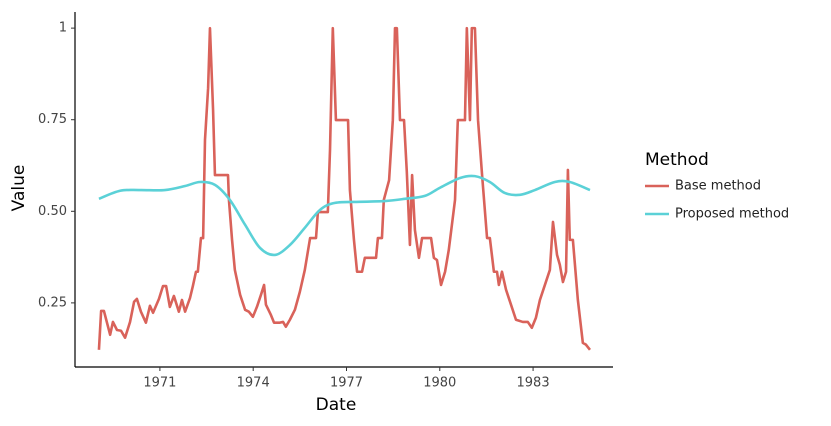 This screenshot has height=426, width=831. Describe the element at coordinates (732, 214) in the screenshot. I see `legend-label: Proposed method` at that location.